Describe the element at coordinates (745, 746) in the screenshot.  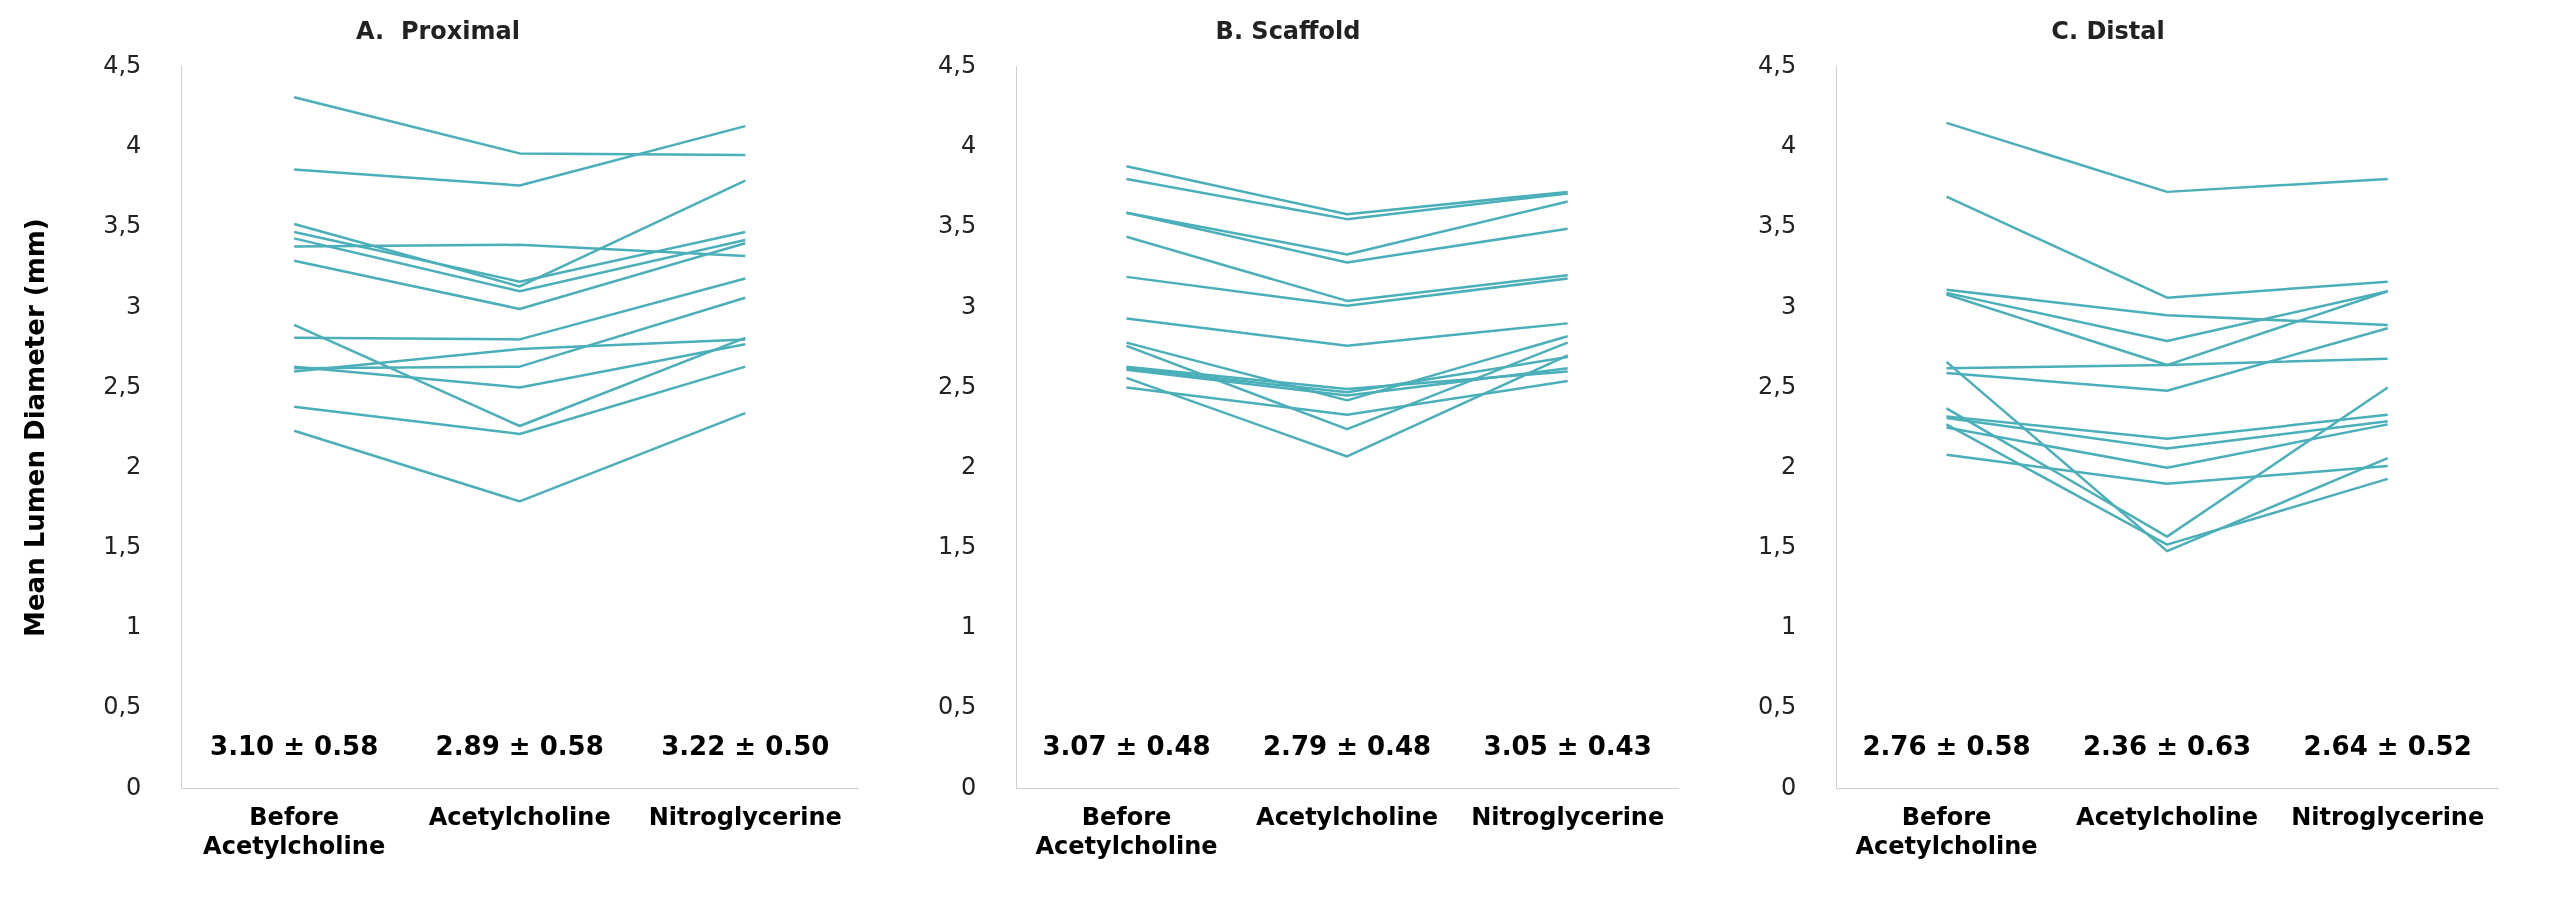
I see `annotation: 3.22 ± 0.50` at that location.